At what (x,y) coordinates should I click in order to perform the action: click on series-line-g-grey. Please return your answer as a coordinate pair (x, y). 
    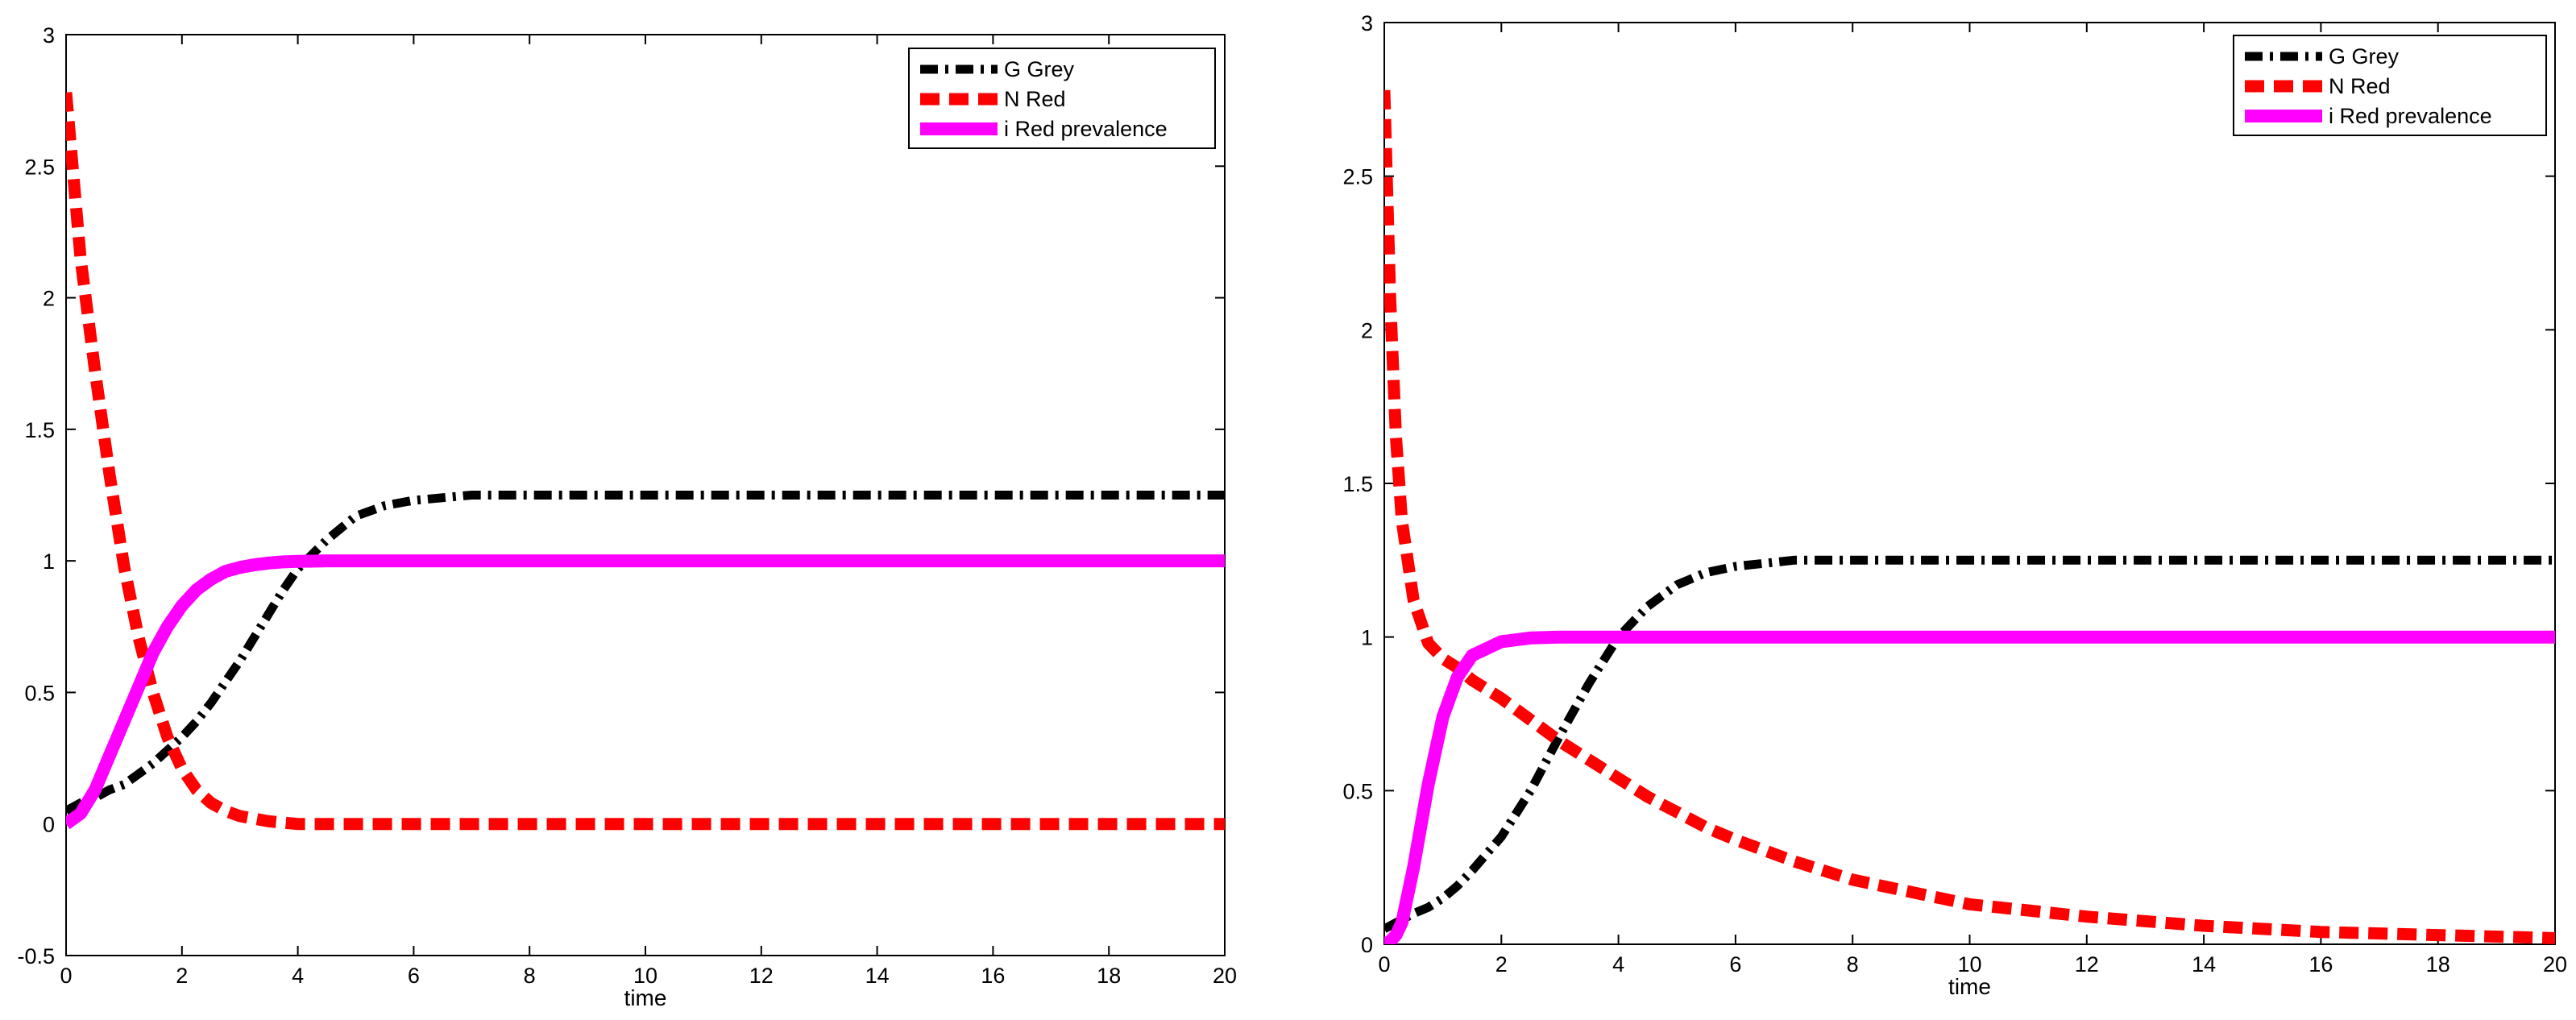
    Looking at the image, I should click on (645, 653).